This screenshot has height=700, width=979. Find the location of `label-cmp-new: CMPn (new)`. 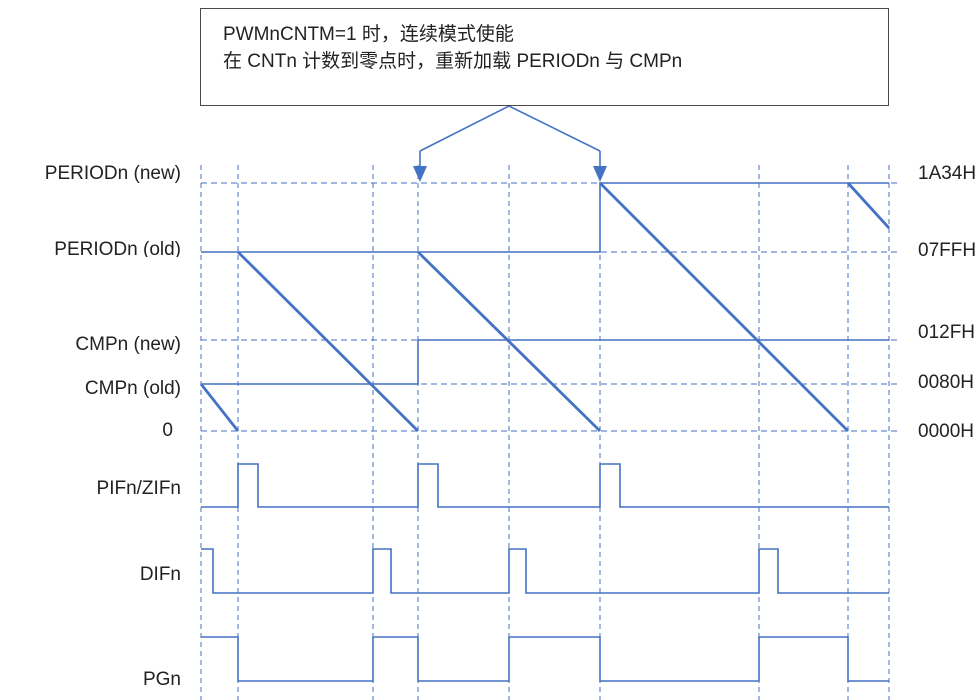

label-cmp-new: CMPn (new) is located at coordinates (128, 344).